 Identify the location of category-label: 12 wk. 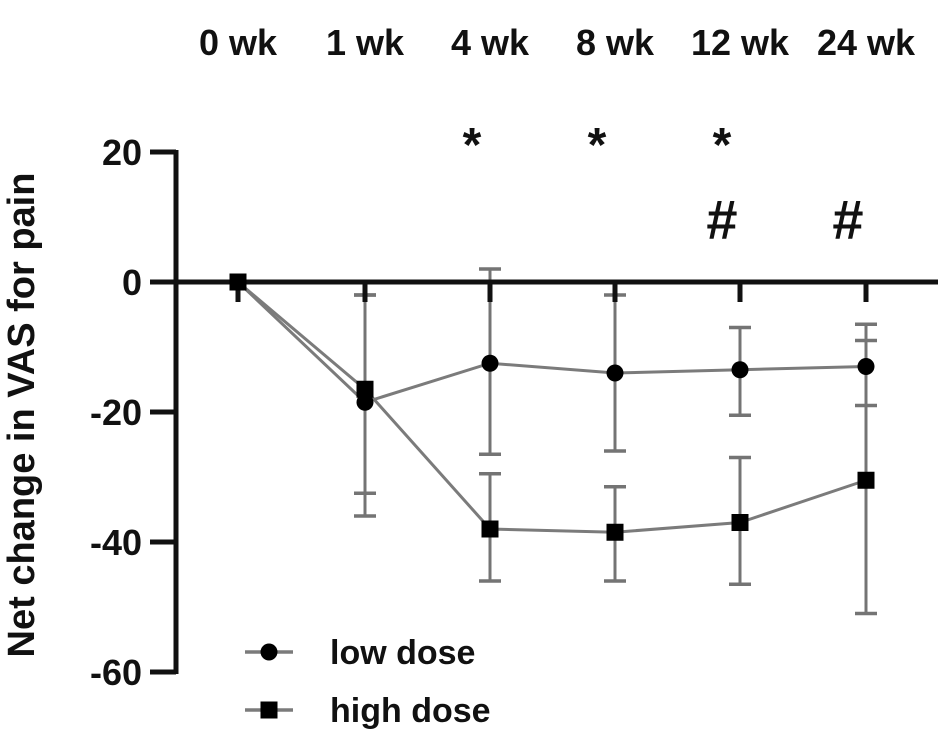
(740, 42).